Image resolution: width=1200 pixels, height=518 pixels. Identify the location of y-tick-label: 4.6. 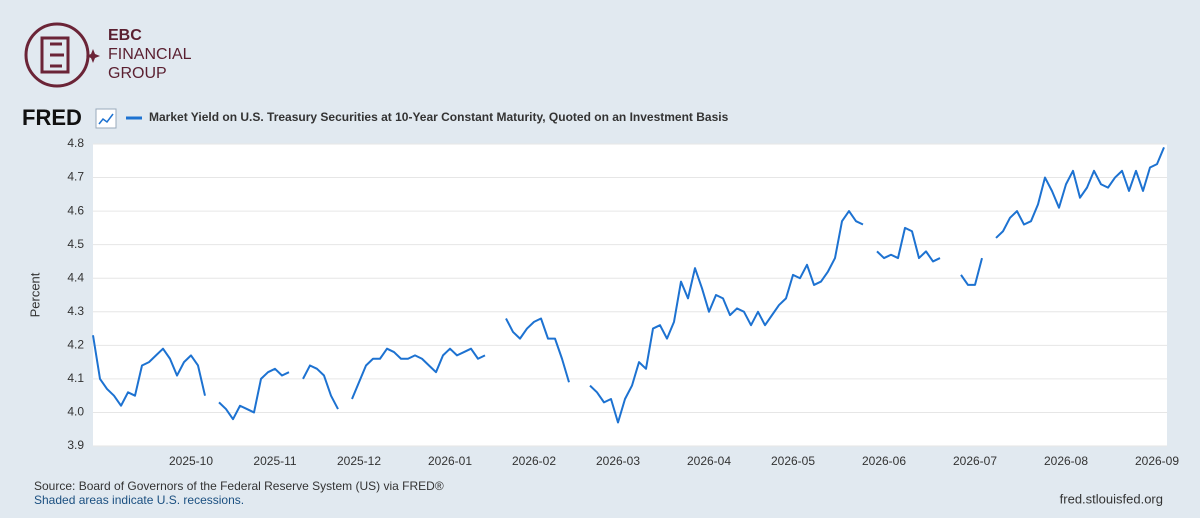
(75, 210).